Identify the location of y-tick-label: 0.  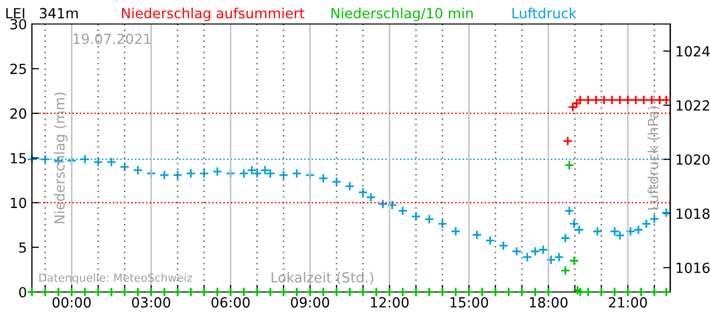
(22, 292).